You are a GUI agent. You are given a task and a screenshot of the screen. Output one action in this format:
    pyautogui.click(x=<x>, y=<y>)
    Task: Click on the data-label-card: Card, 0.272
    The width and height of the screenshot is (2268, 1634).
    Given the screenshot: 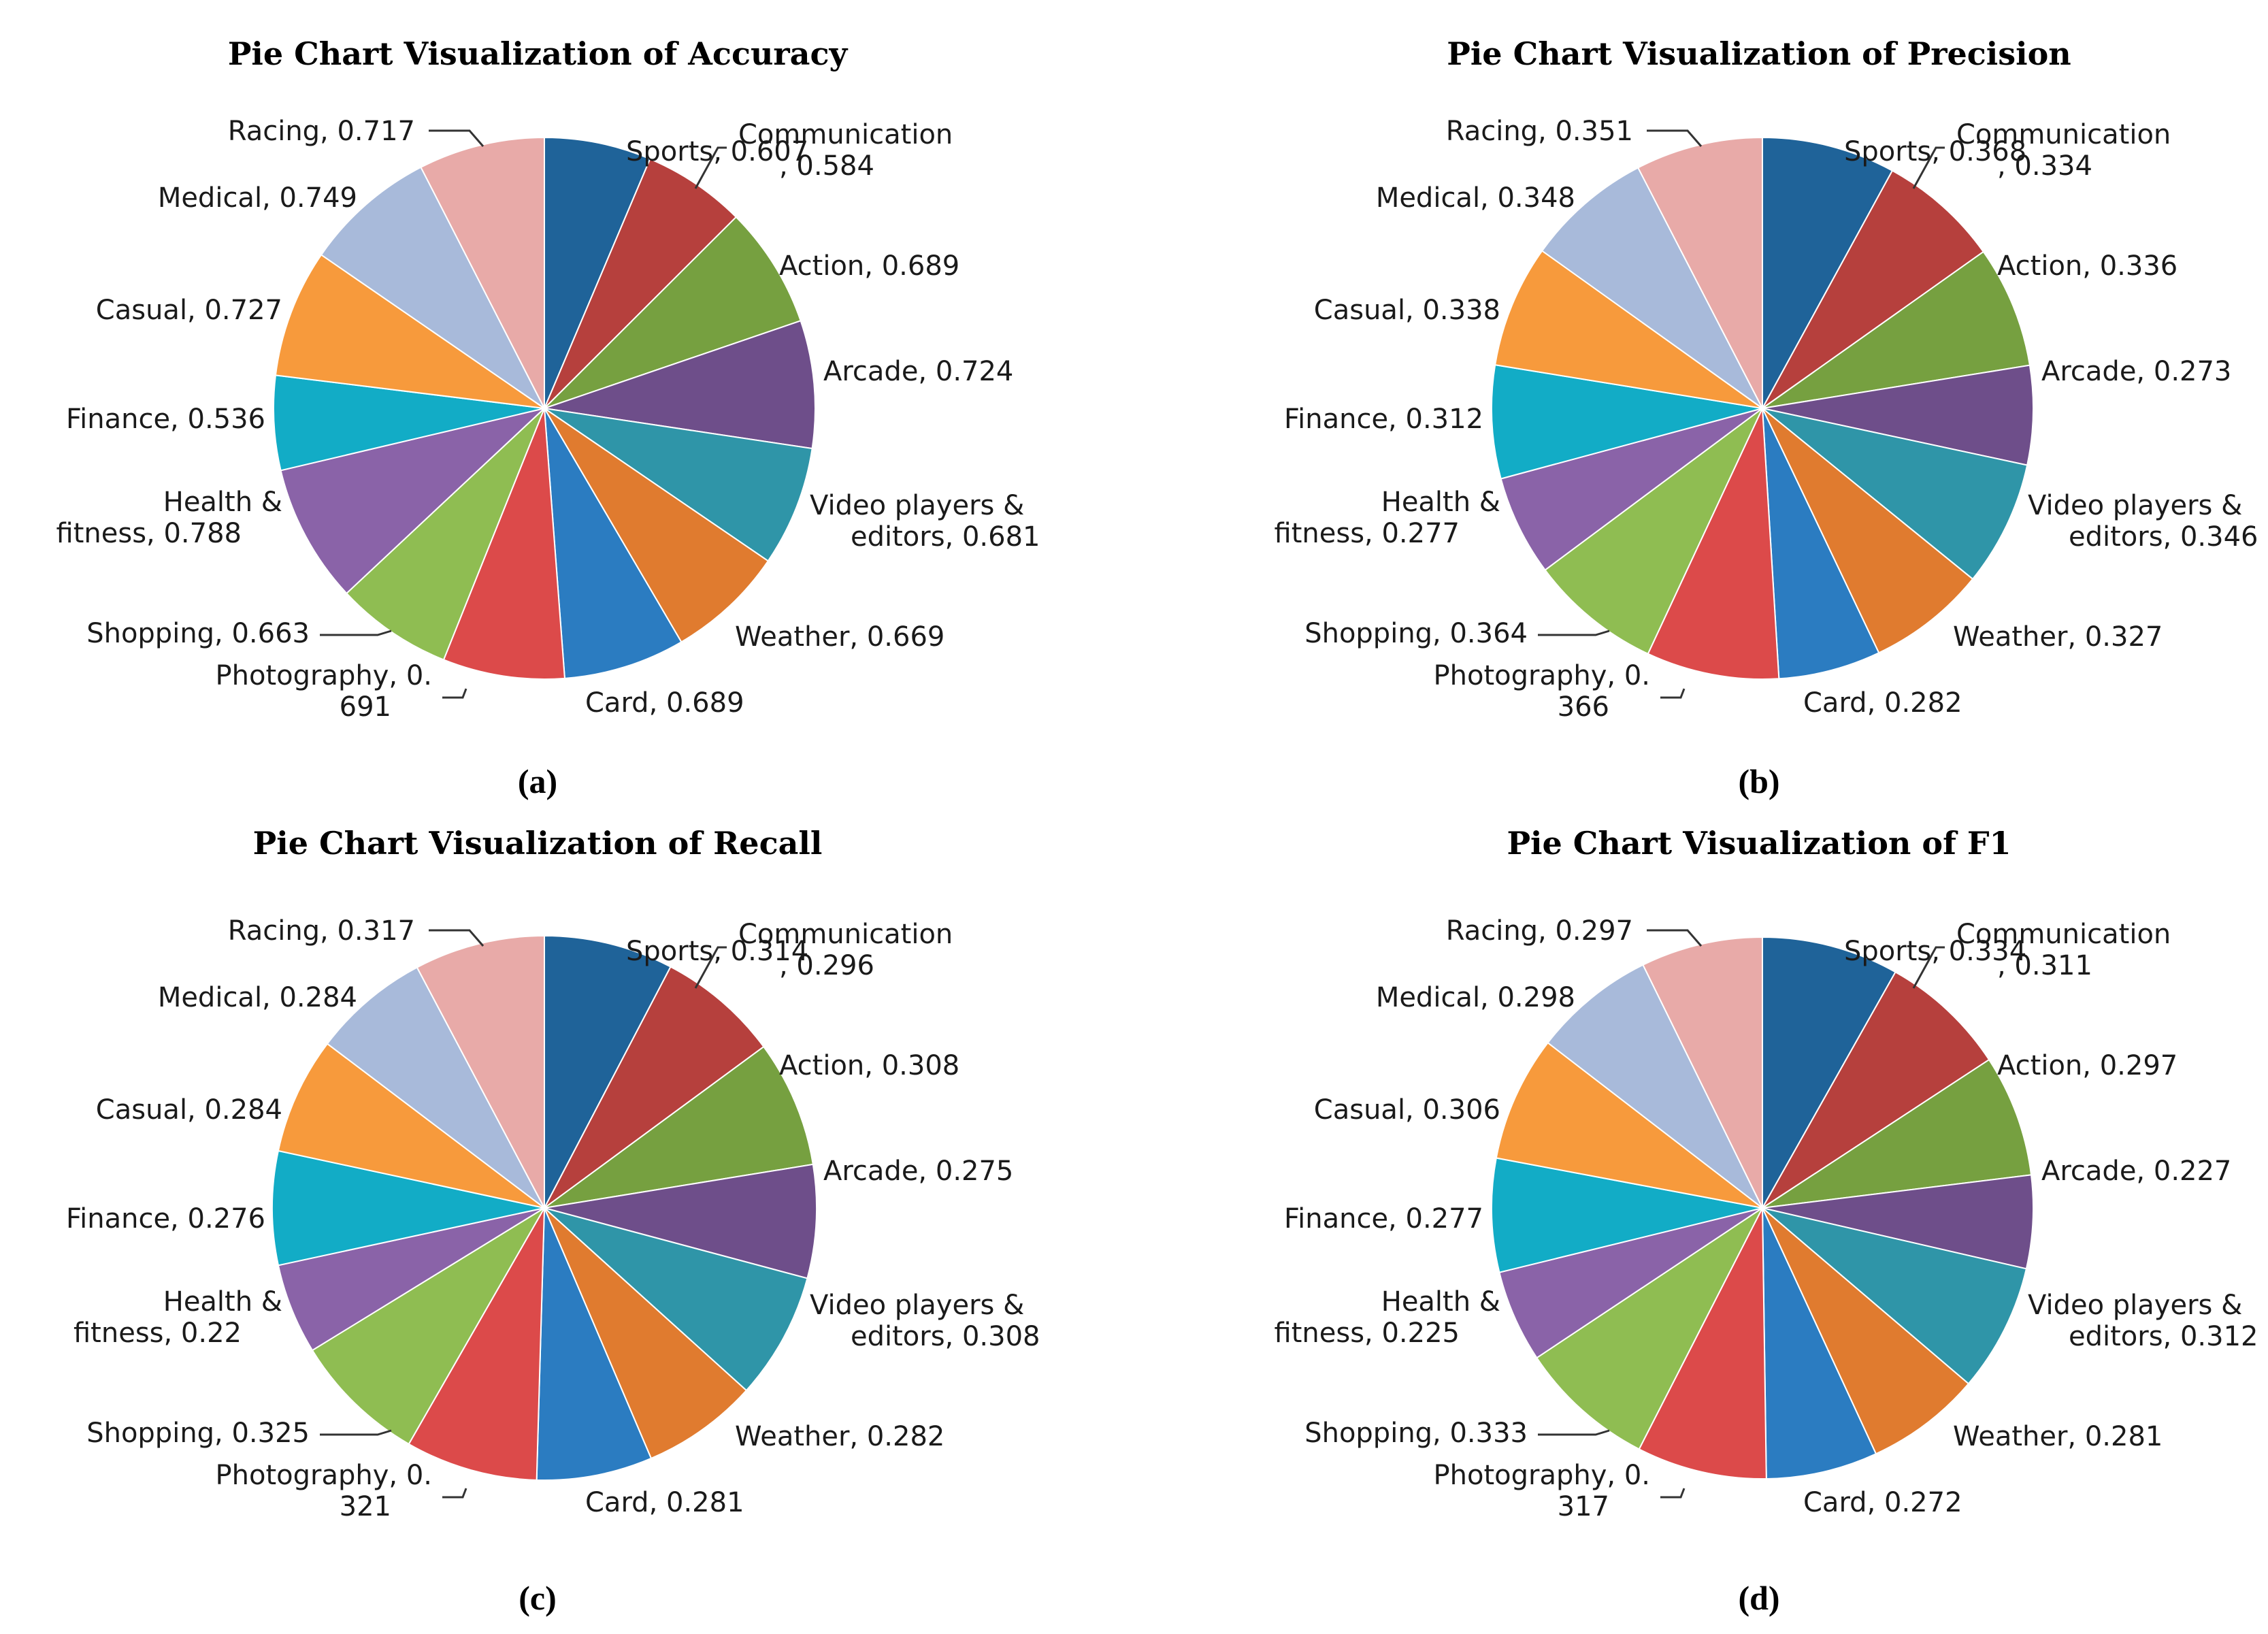 What is the action you would take?
    pyautogui.click(x=1882, y=1502)
    